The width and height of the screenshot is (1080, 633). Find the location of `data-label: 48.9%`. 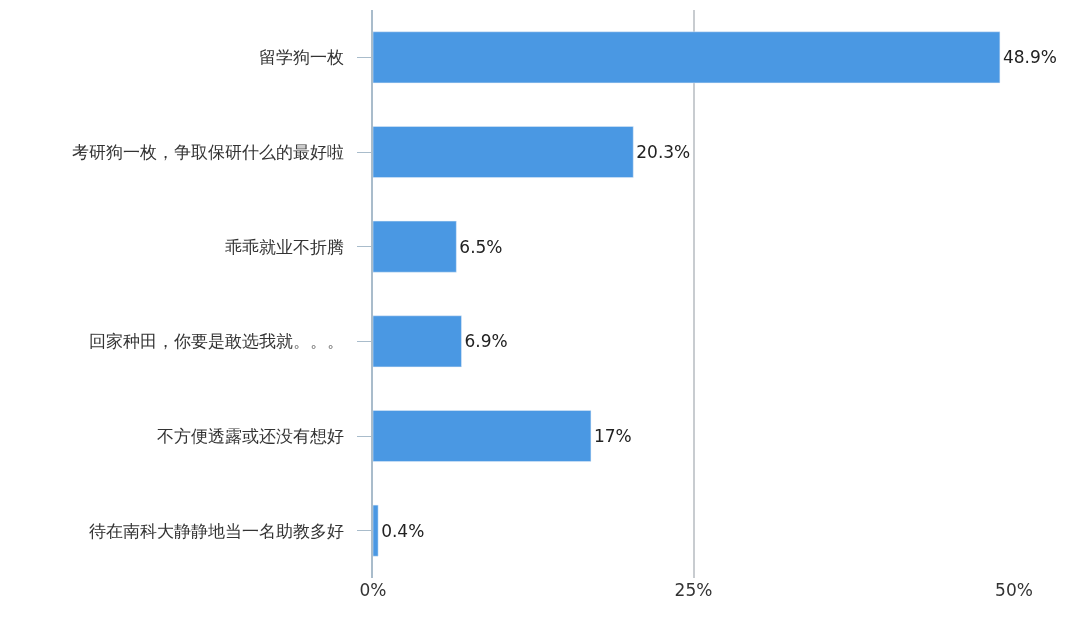

data-label: 48.9% is located at coordinates (1029, 57).